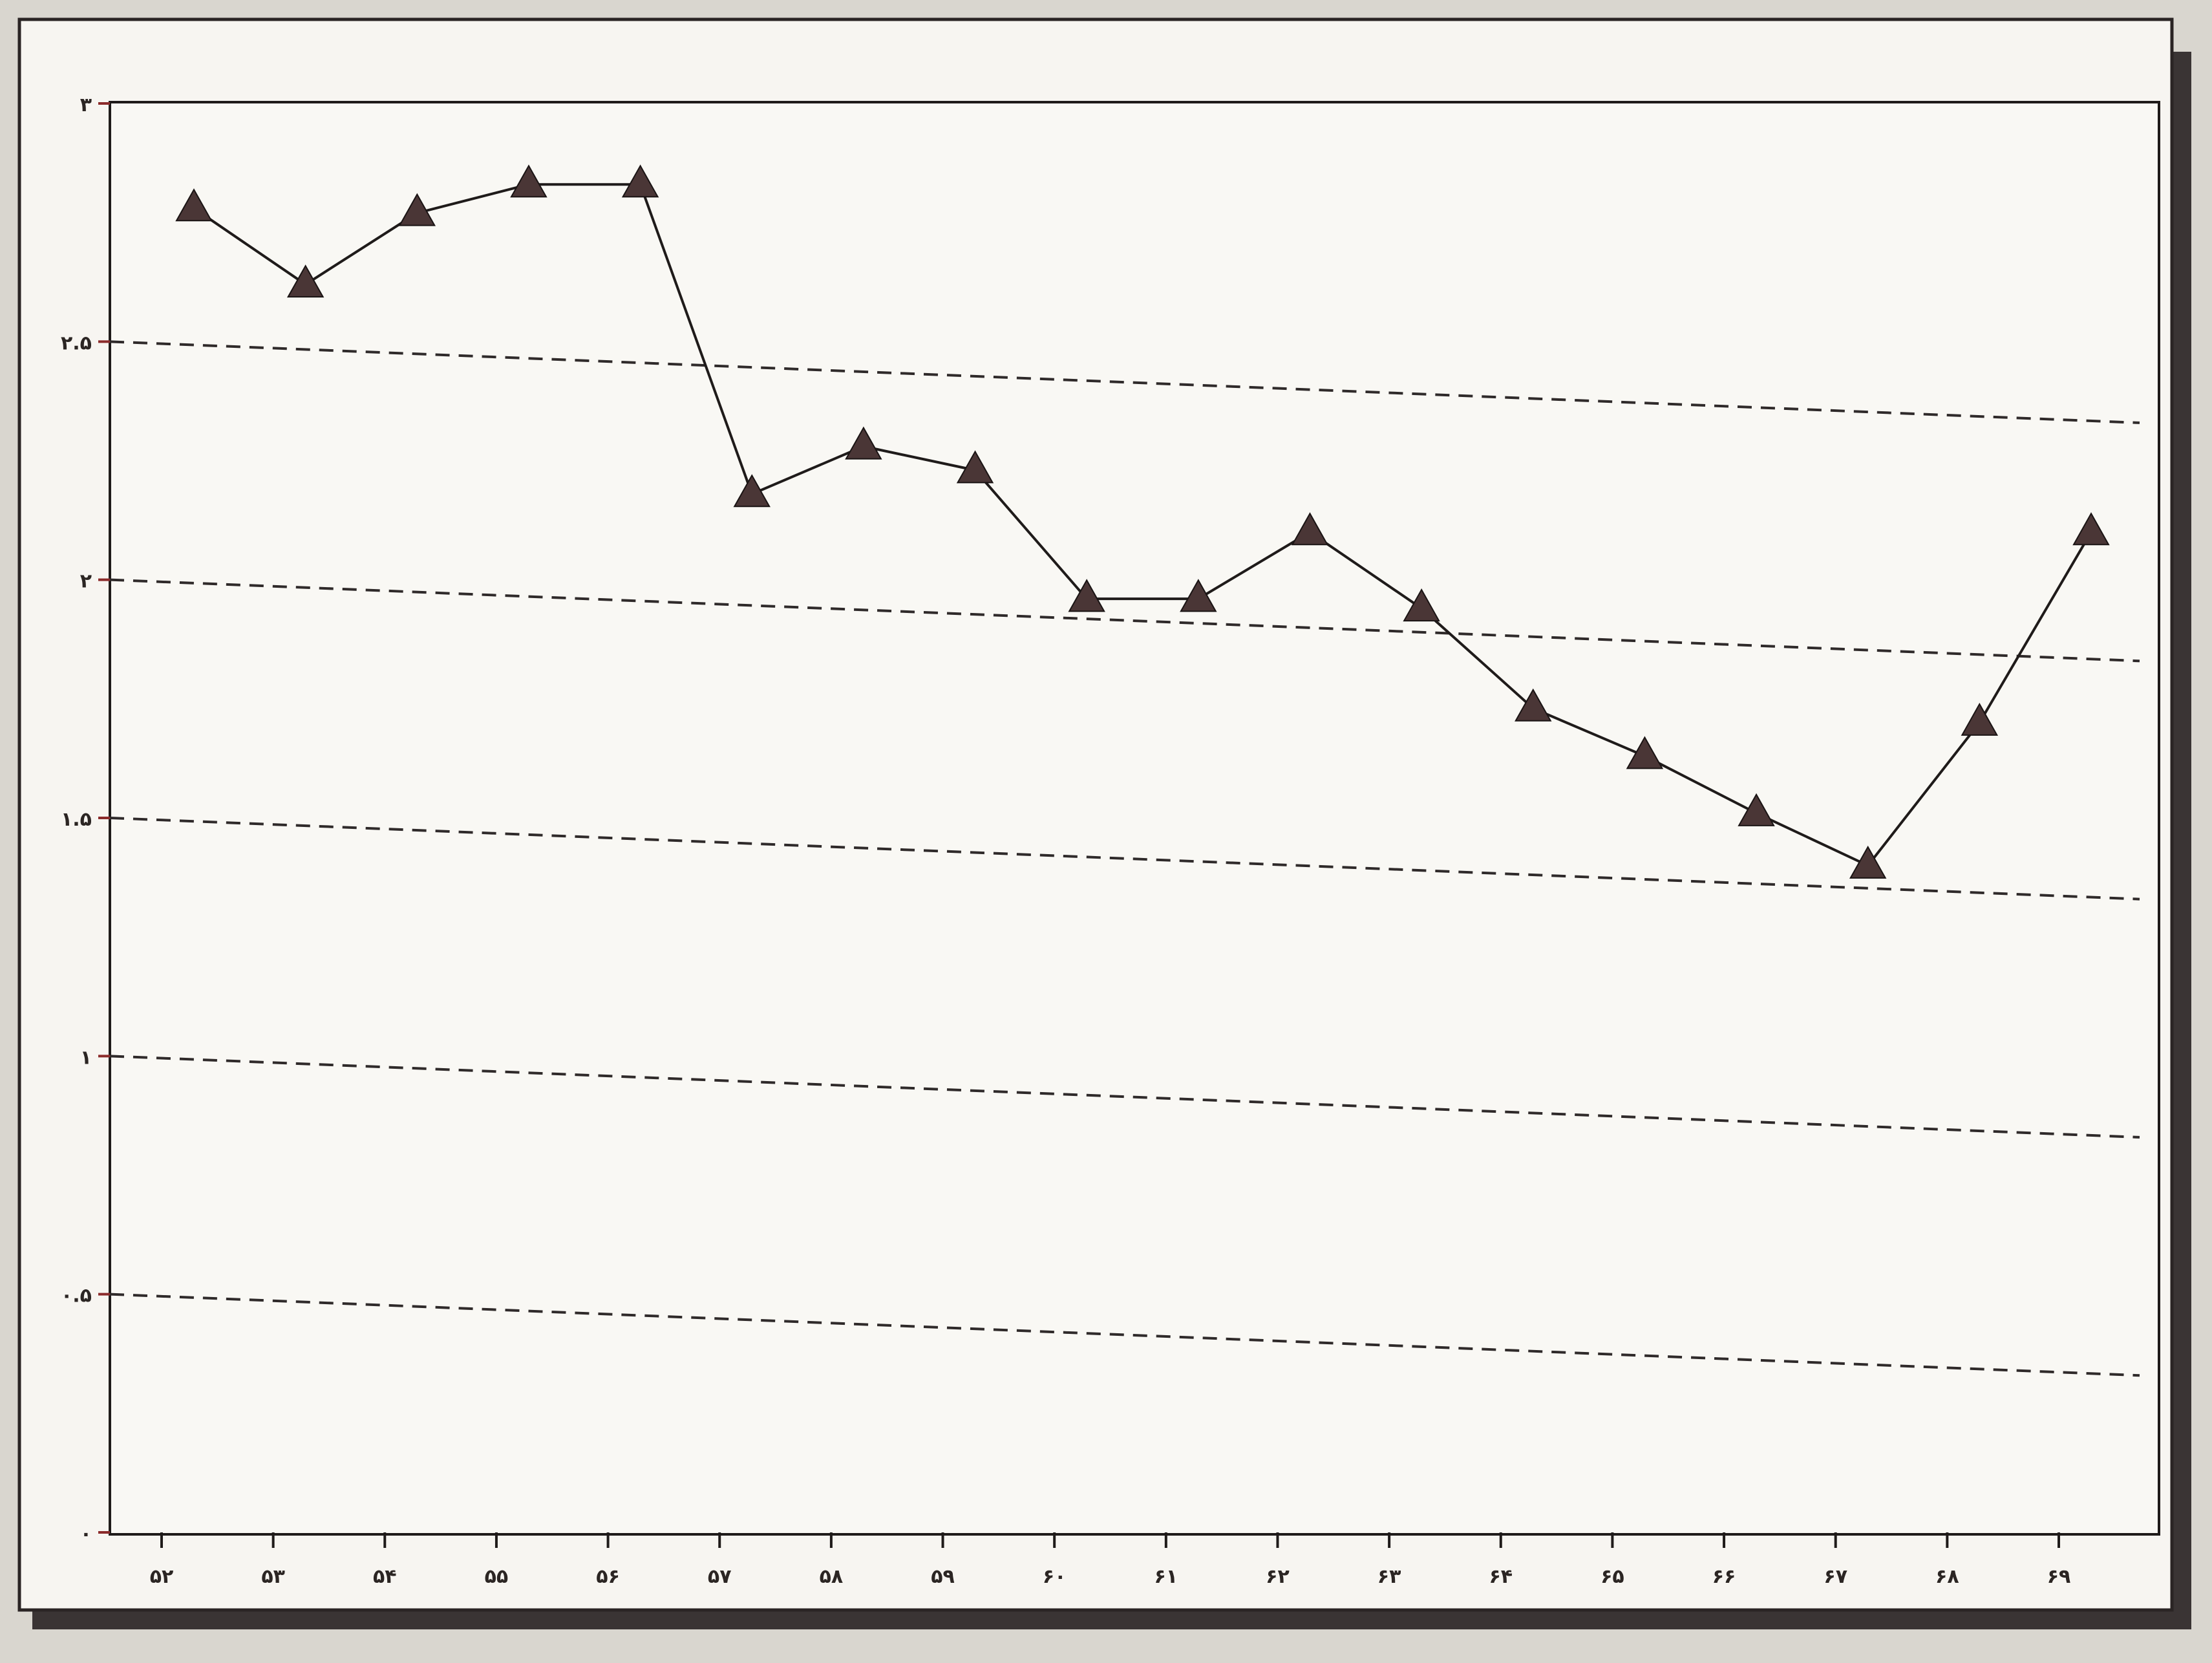 This screenshot has height=1663, width=2212. What do you see at coordinates (1835, 1576) in the screenshot?
I see `x-tick-label: ۶۷` at bounding box center [1835, 1576].